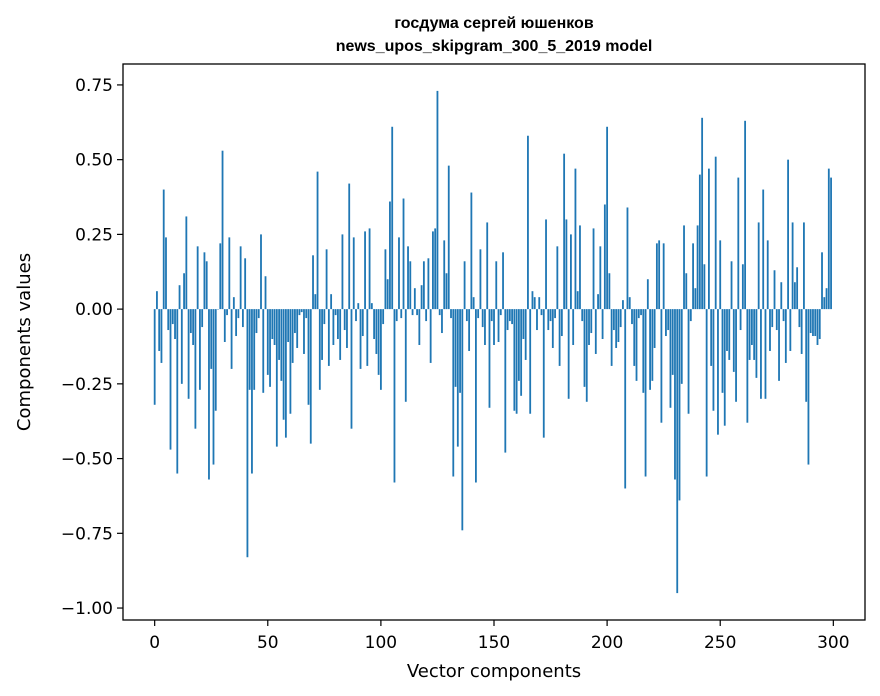  I want to click on y-axis-label: Components values, so click(24, 342).